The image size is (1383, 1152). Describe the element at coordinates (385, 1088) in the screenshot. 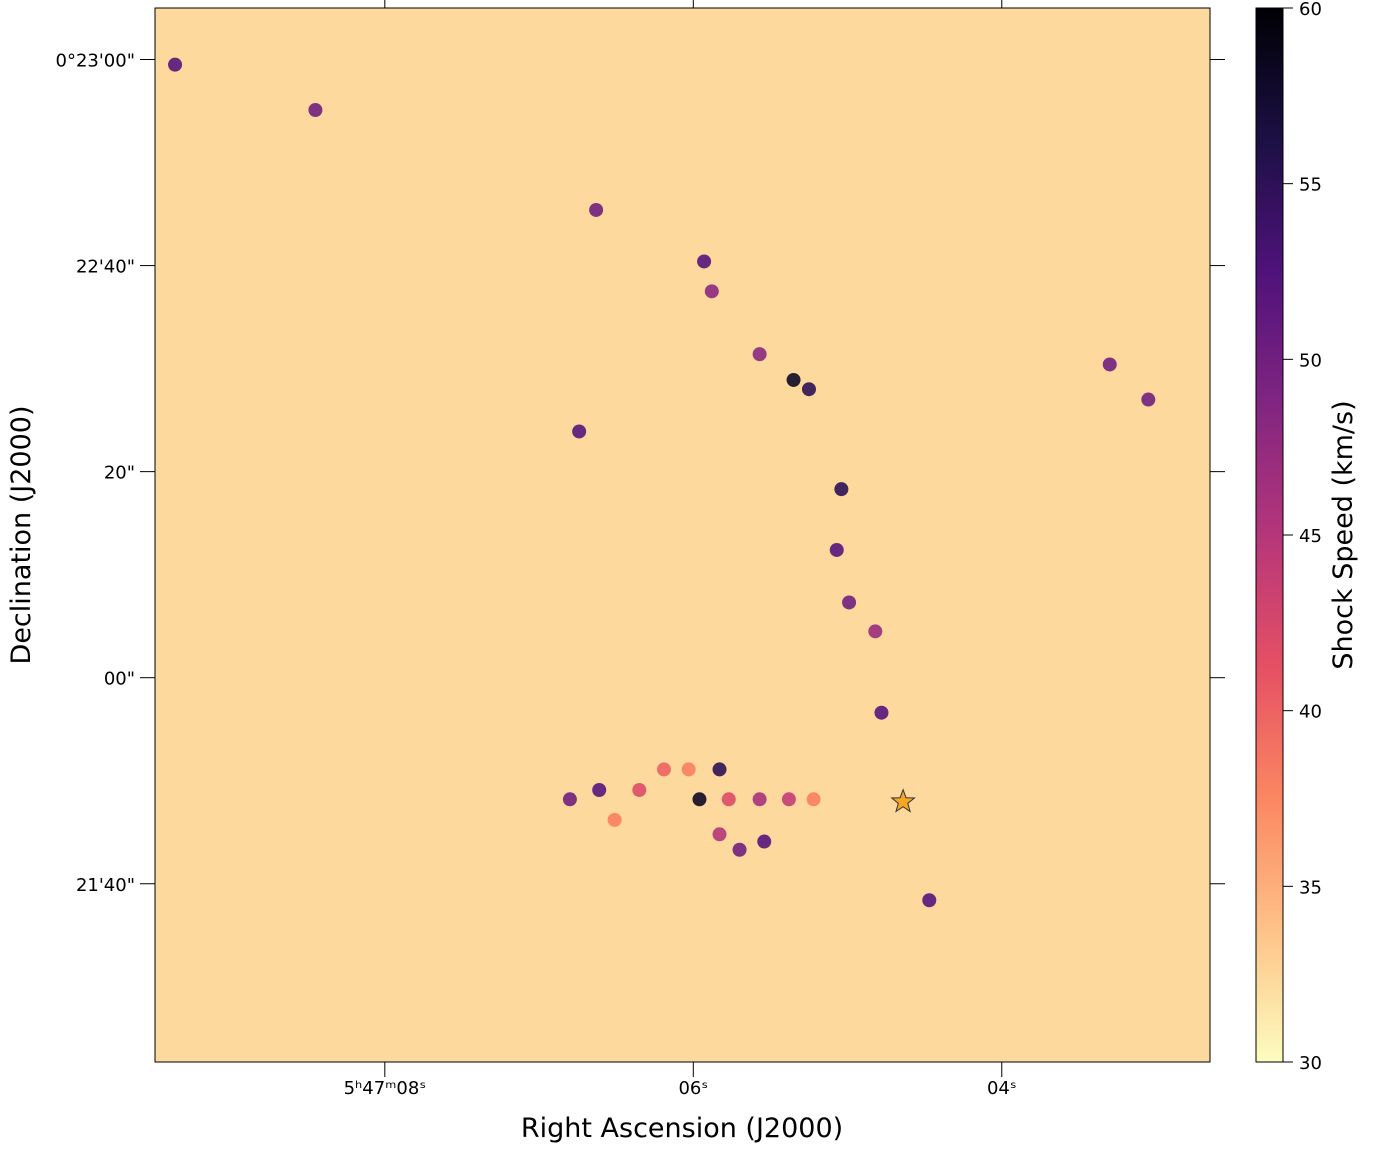

I see `x-tick-label: 5ʰ47ᵐ08ˢ` at that location.